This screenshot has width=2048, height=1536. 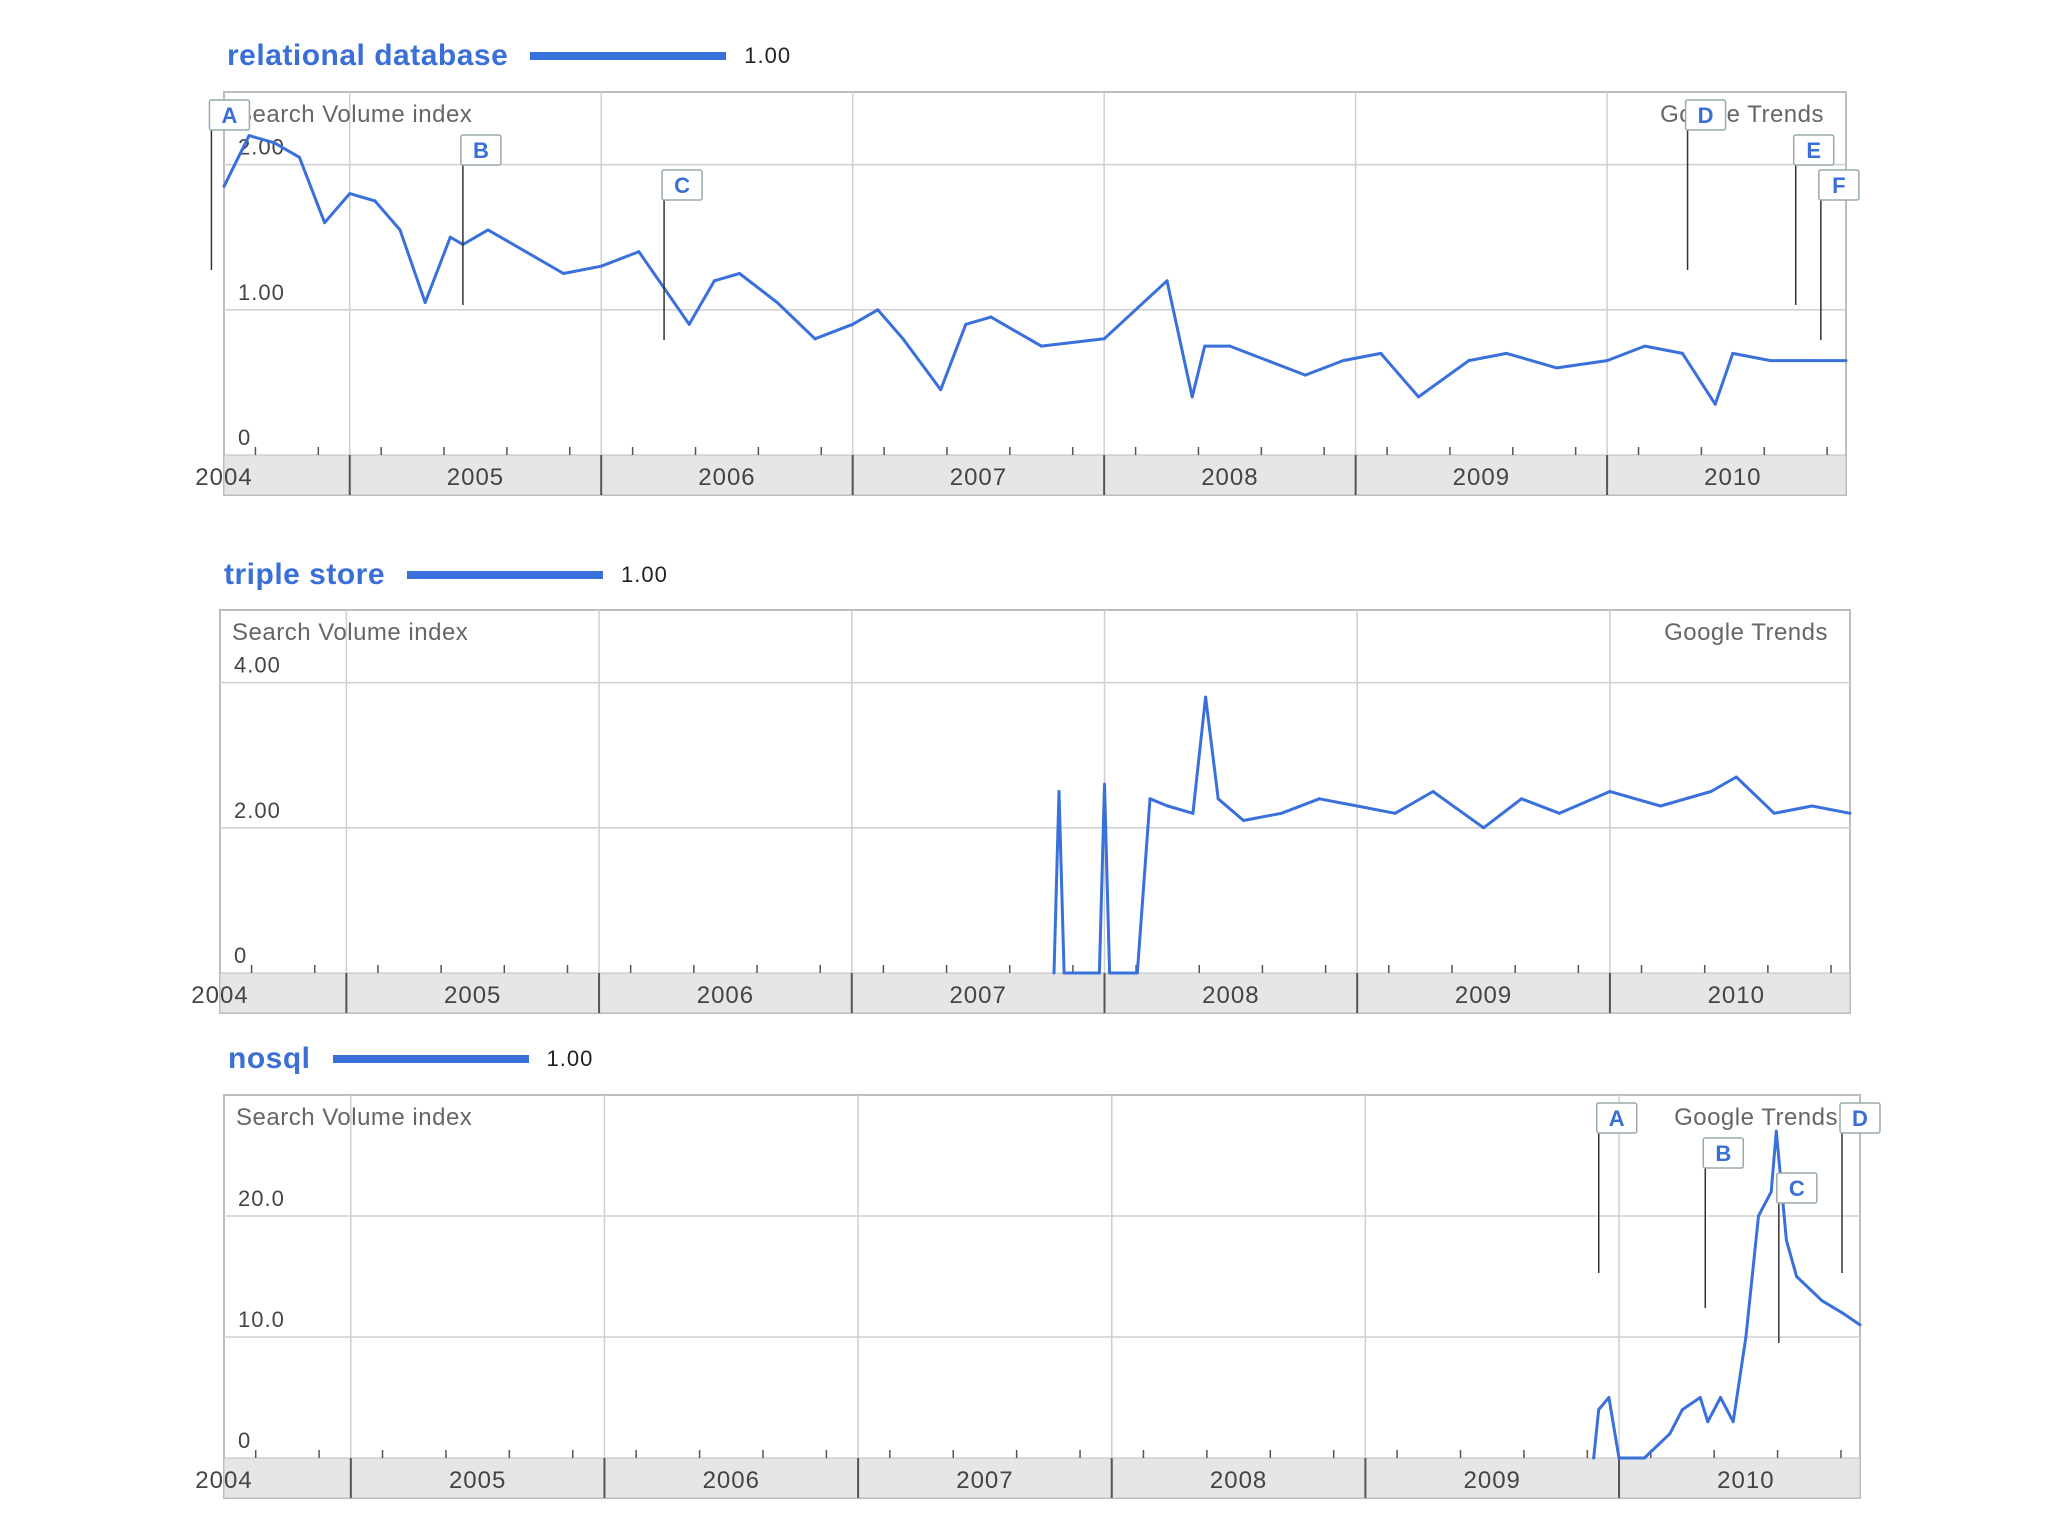 I want to click on x-axis-band, so click(x=1035, y=993).